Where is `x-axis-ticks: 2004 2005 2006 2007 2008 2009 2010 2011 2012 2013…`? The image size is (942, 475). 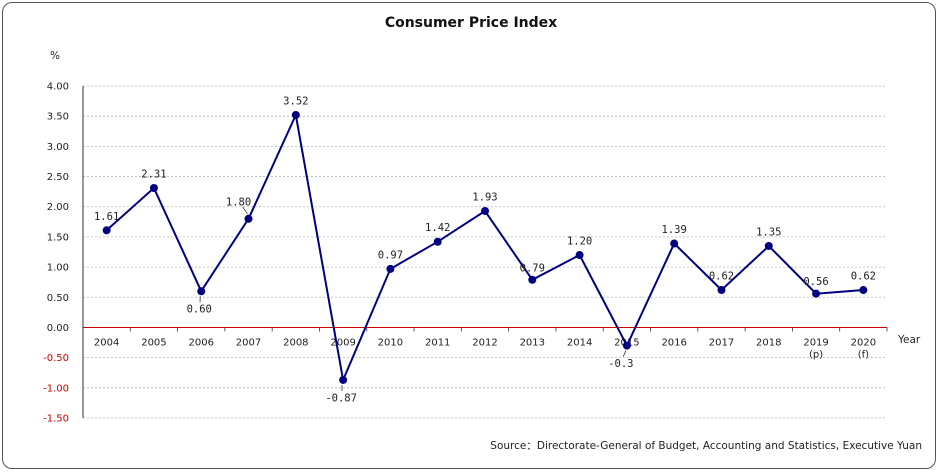 x-axis-ticks: 2004 2005 2006 2007 2008 2009 2010 2011 2012 2013… is located at coordinates (485, 348).